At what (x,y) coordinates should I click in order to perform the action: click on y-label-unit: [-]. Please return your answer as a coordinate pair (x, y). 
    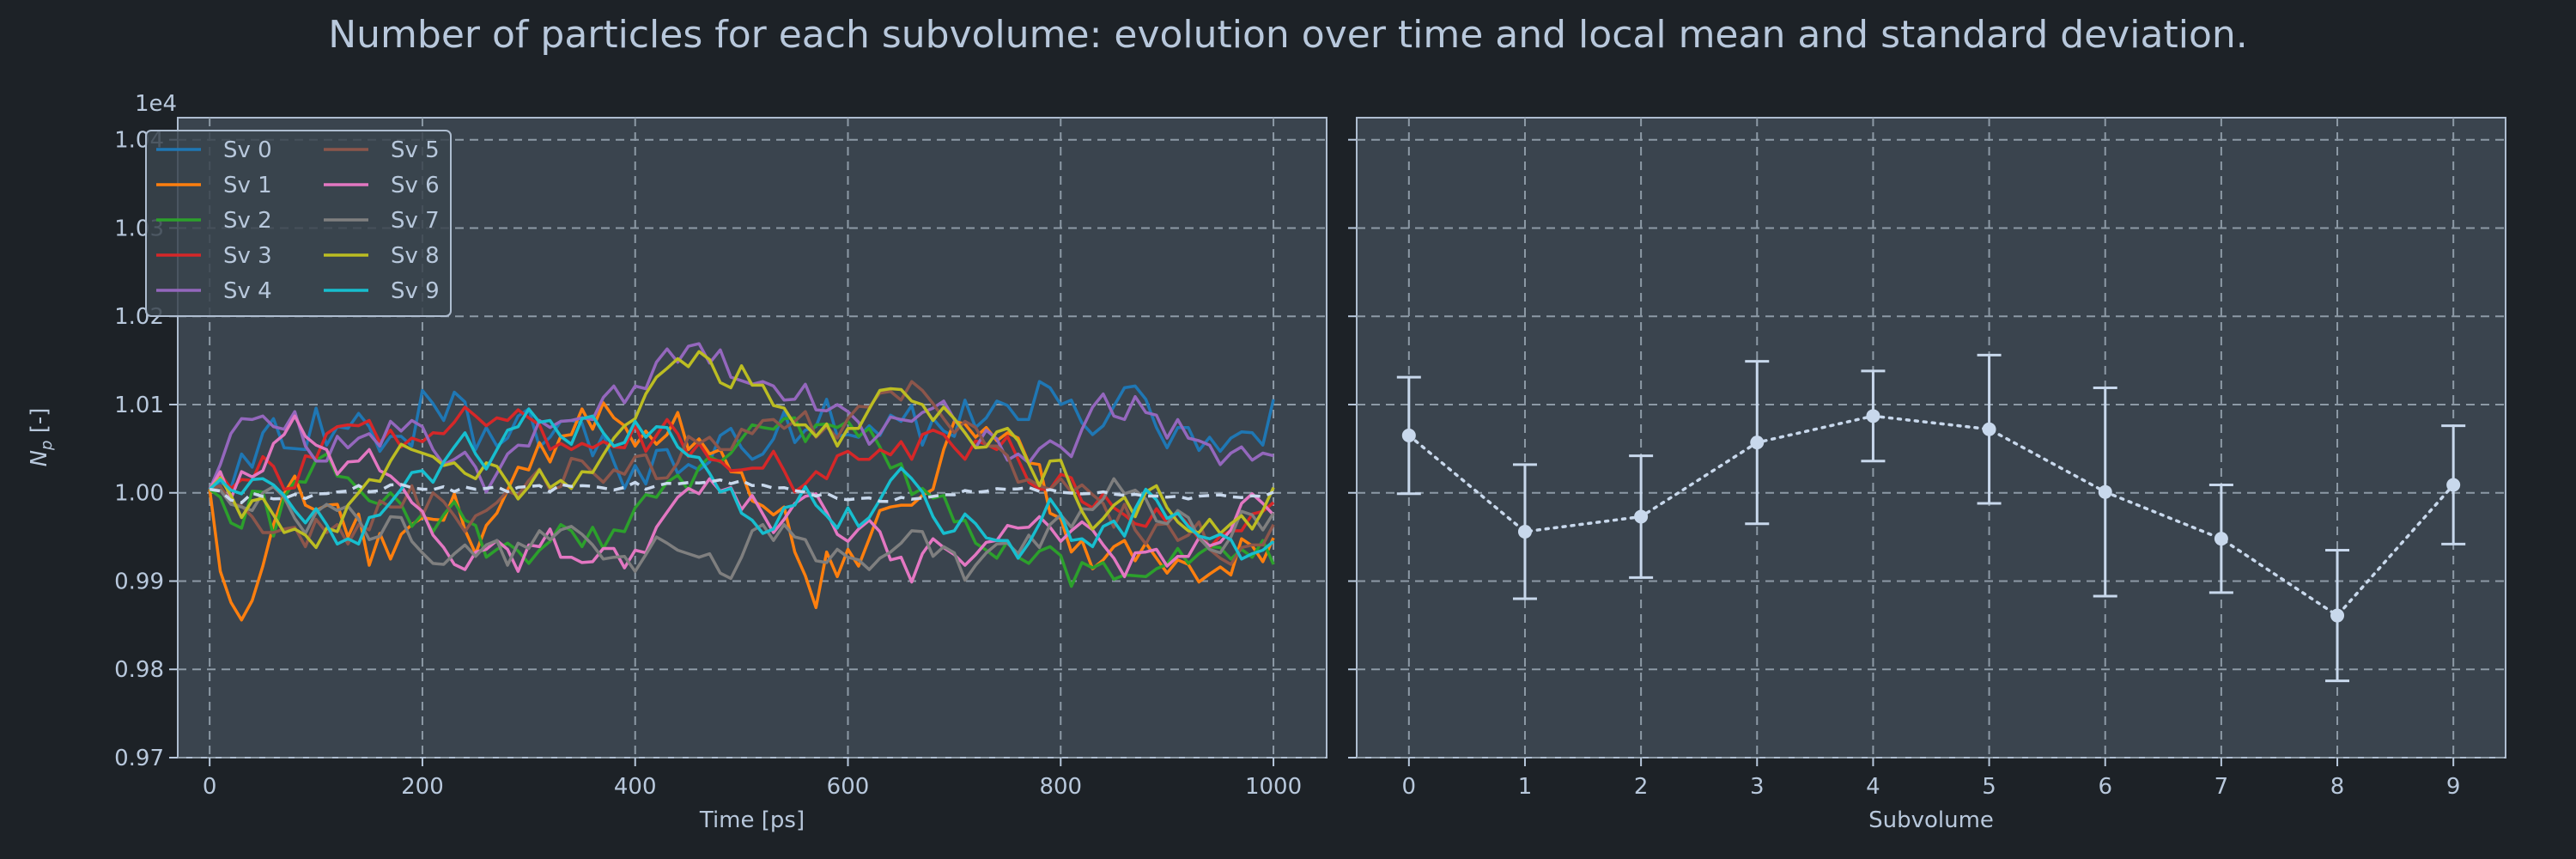
    Looking at the image, I should click on (40, 425).